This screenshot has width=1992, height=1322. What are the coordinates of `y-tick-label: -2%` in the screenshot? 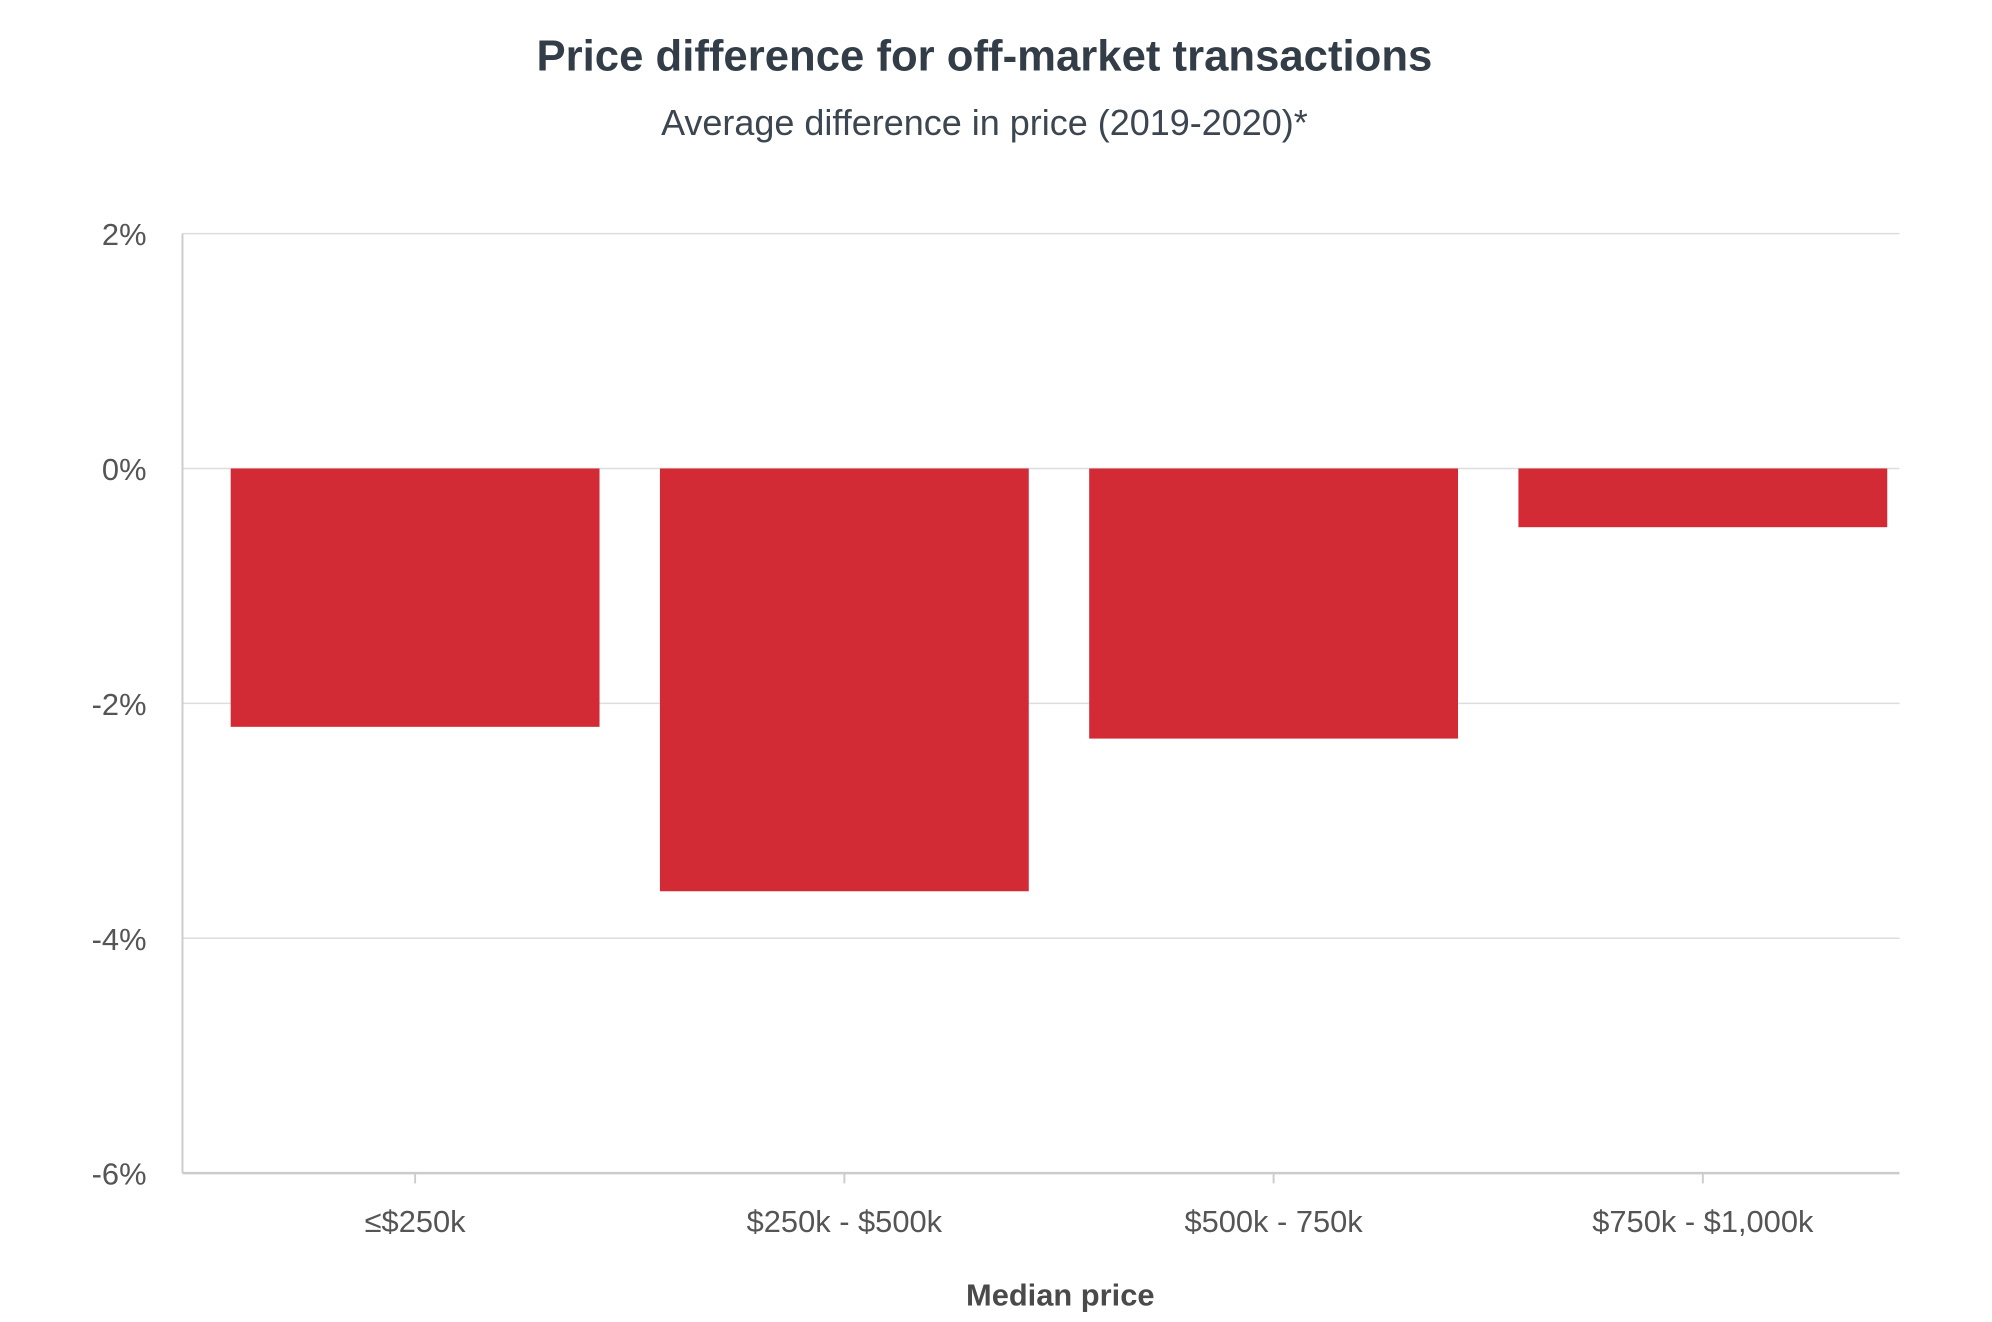 It's located at (119, 704).